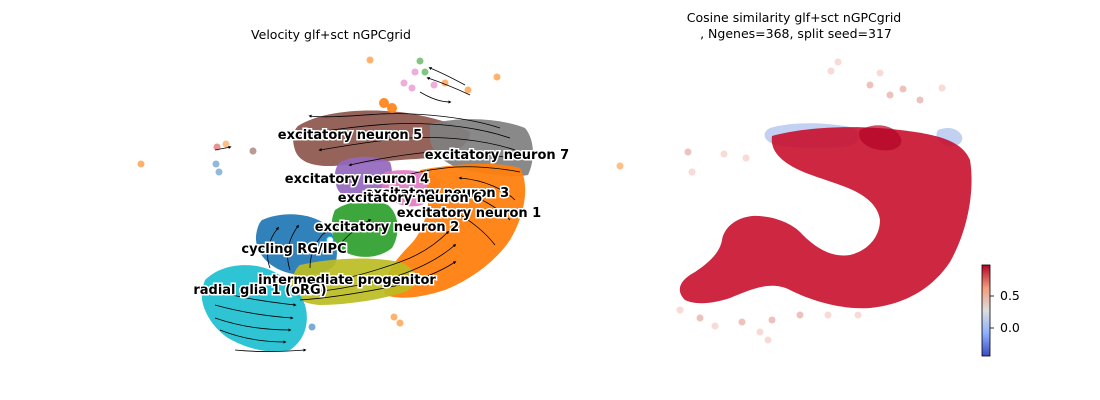 This screenshot has width=1100, height=400. I want to click on cluster-label-excitatory-neuron-3: excitatory neuron 3, so click(437, 193).